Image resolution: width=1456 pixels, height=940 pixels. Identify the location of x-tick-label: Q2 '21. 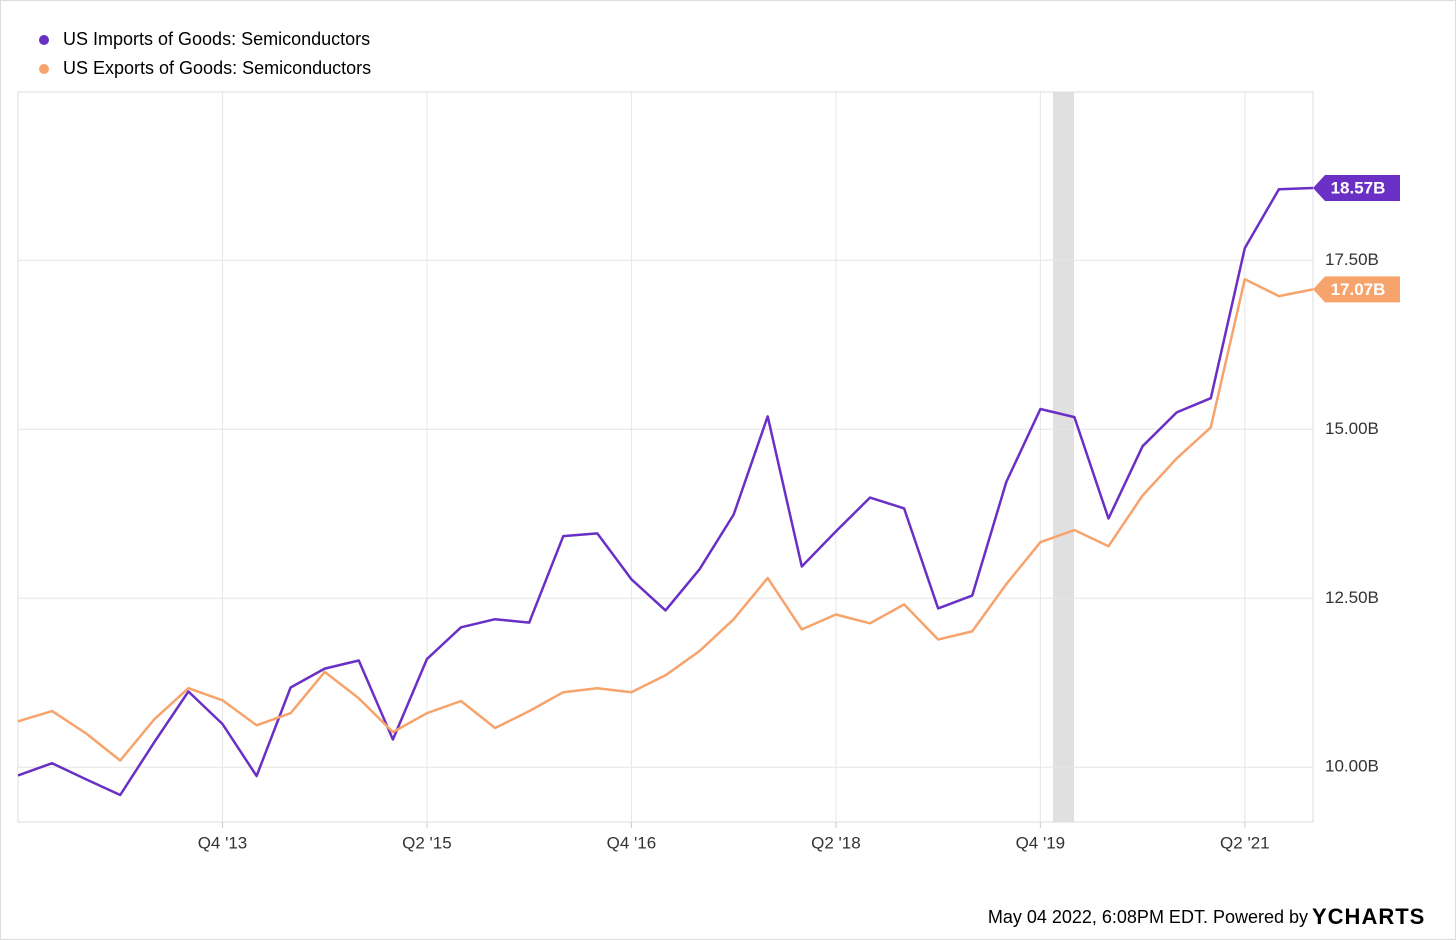
(1245, 842).